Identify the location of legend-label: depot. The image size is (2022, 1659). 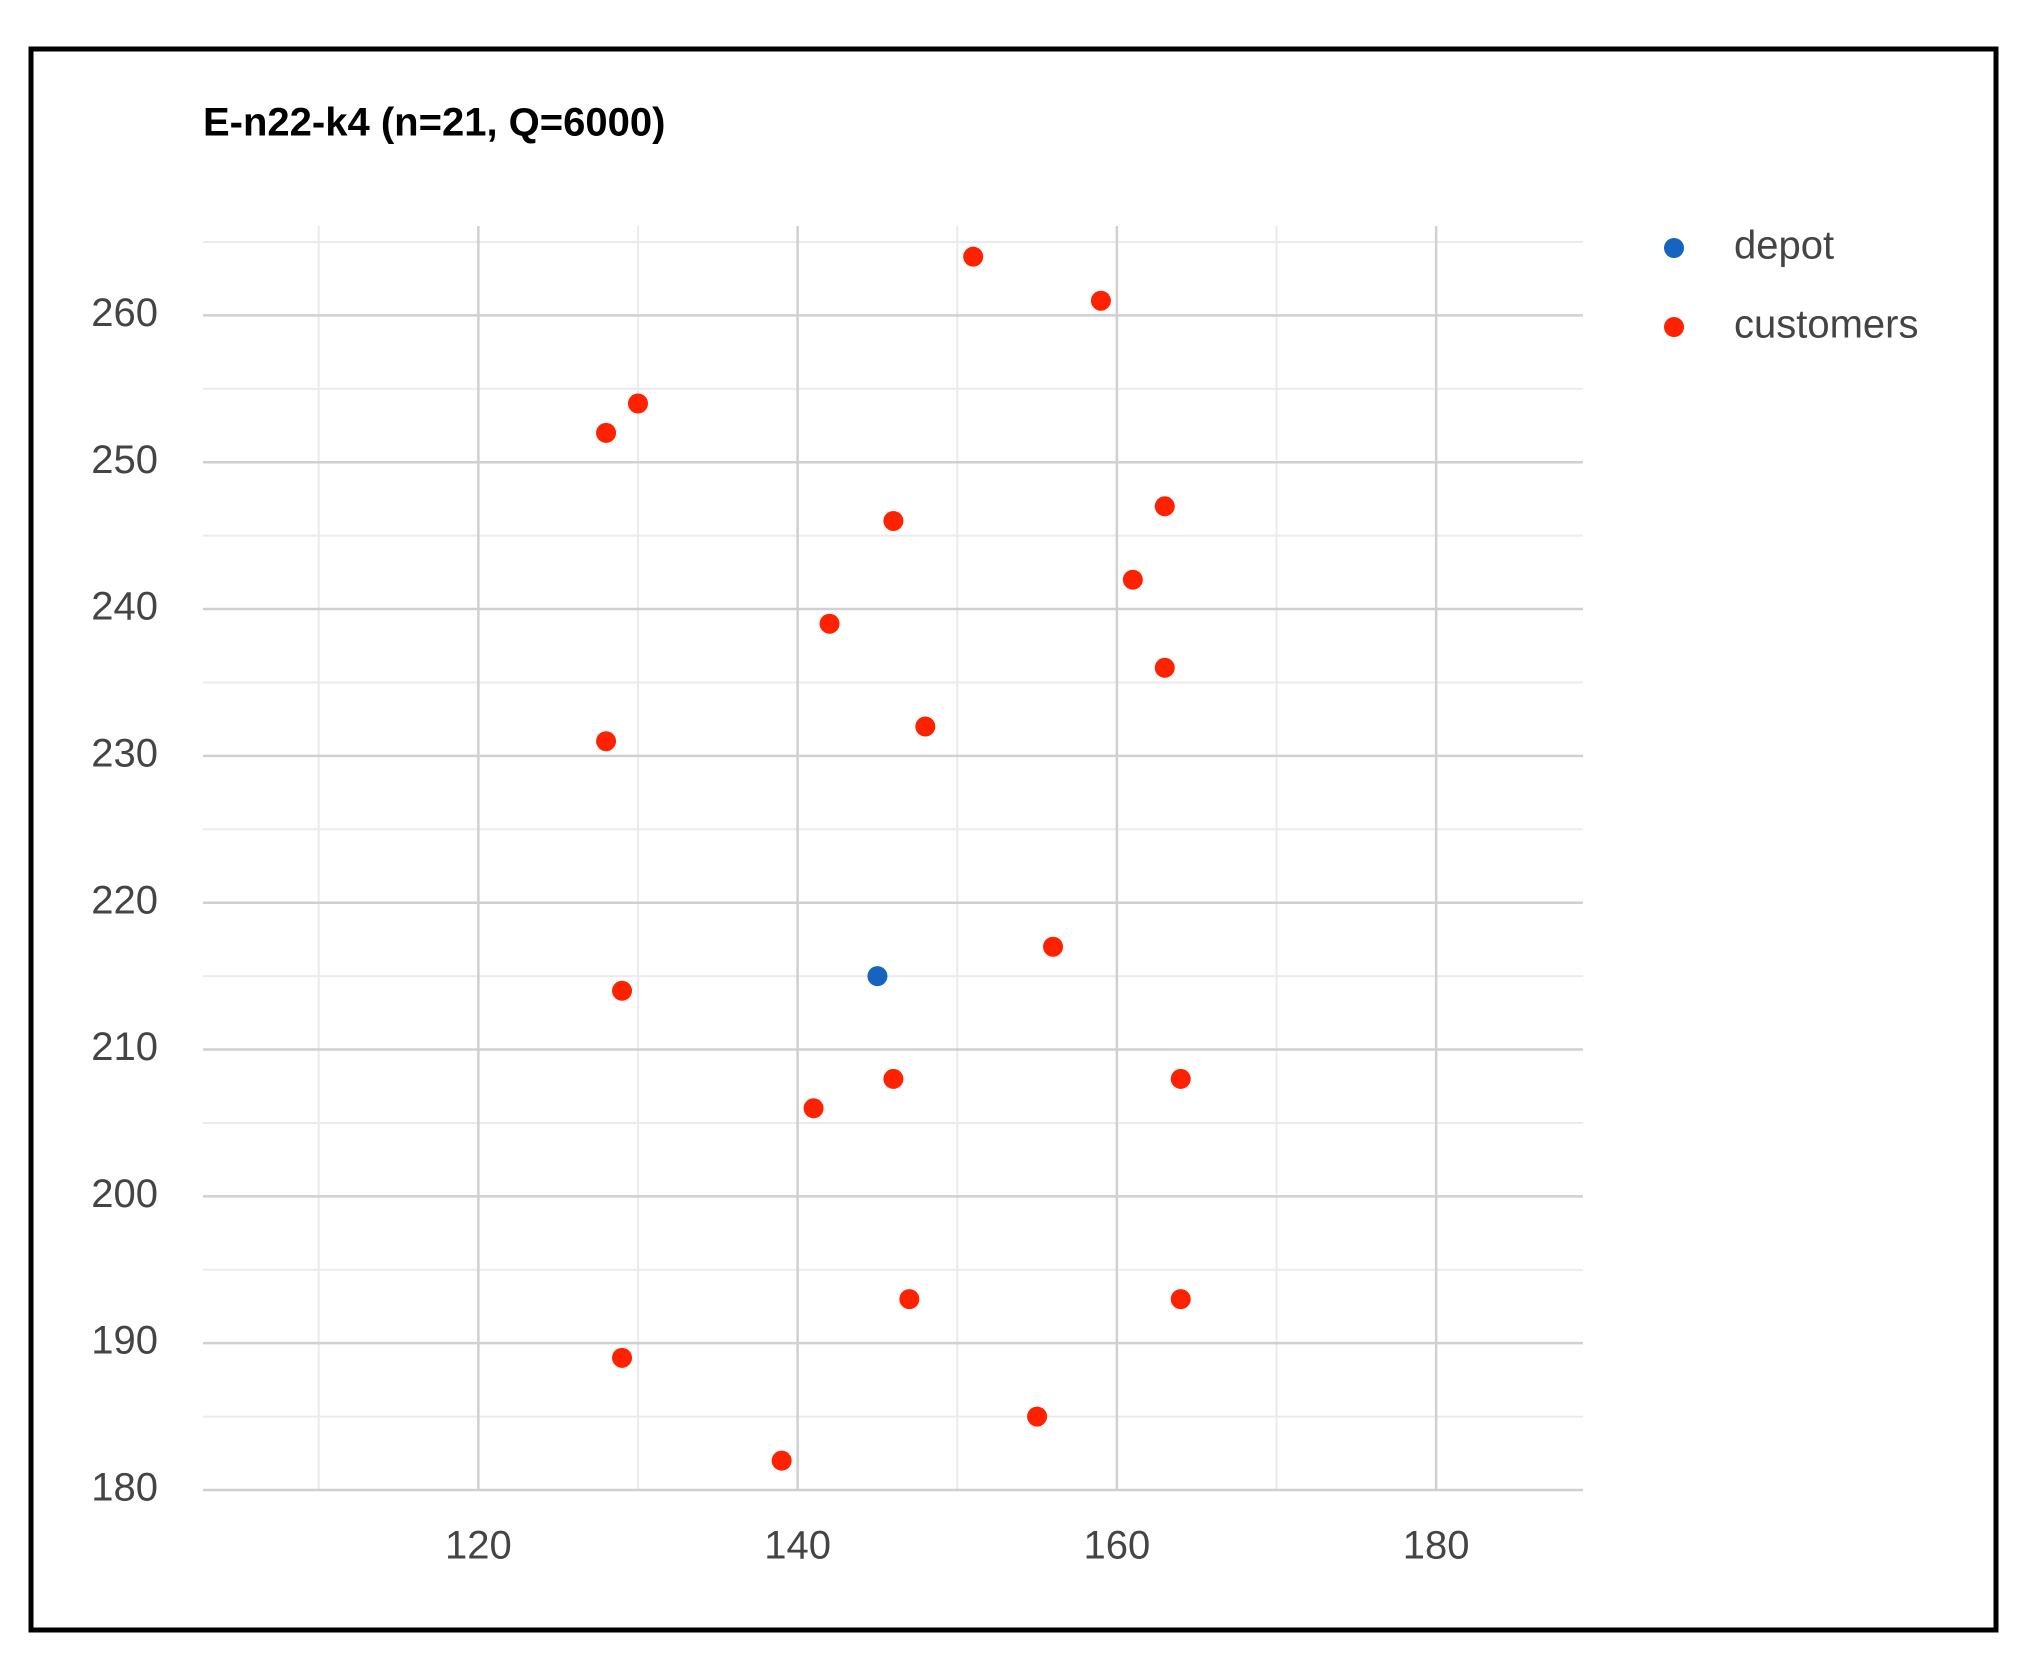
(1784, 246).